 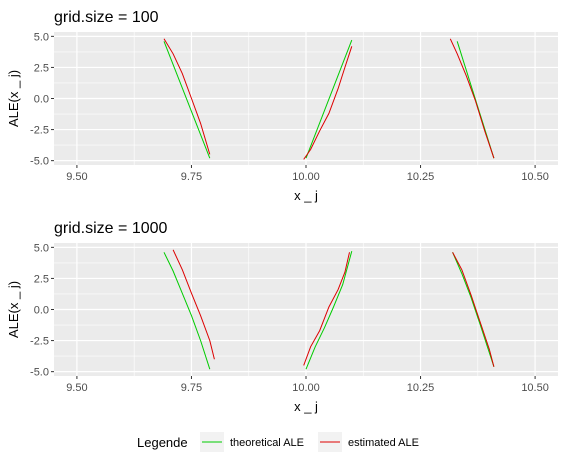 I want to click on legend-item-label: estimated ALE, so click(x=383, y=443).